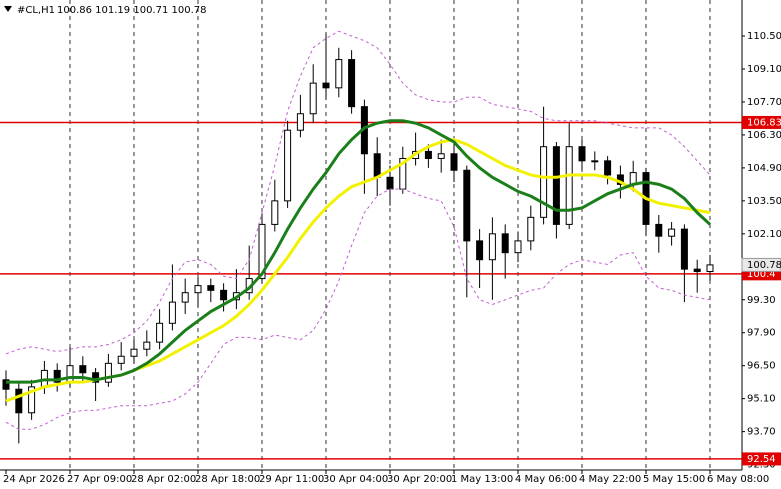  Describe the element at coordinates (761, 300) in the screenshot. I see `y-tick-label: 99.30` at that location.